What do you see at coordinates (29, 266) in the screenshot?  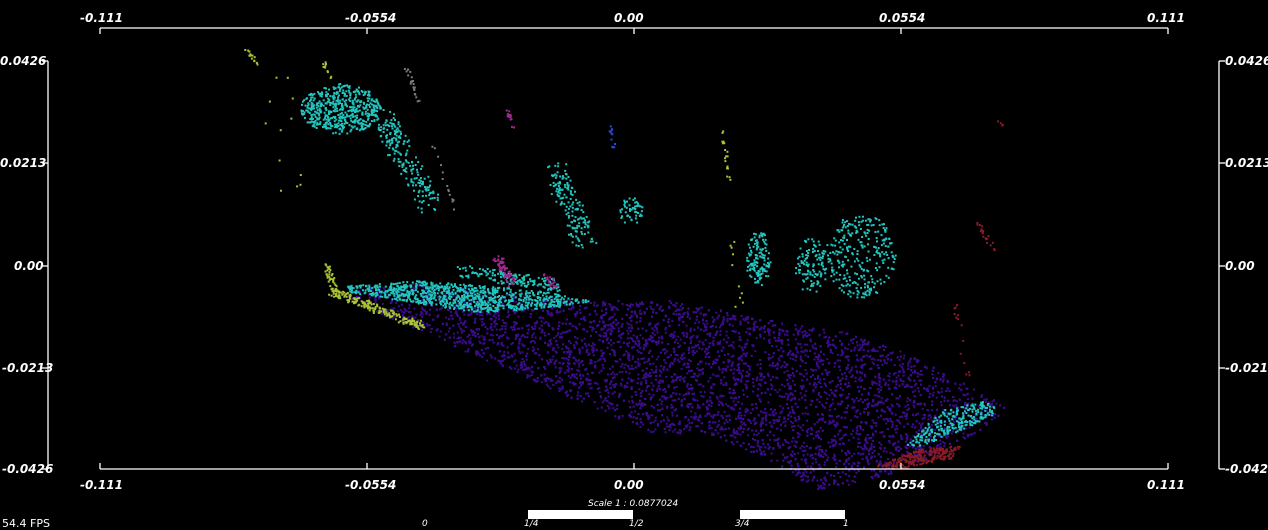 I see `left-tick-label: 0.00` at bounding box center [29, 266].